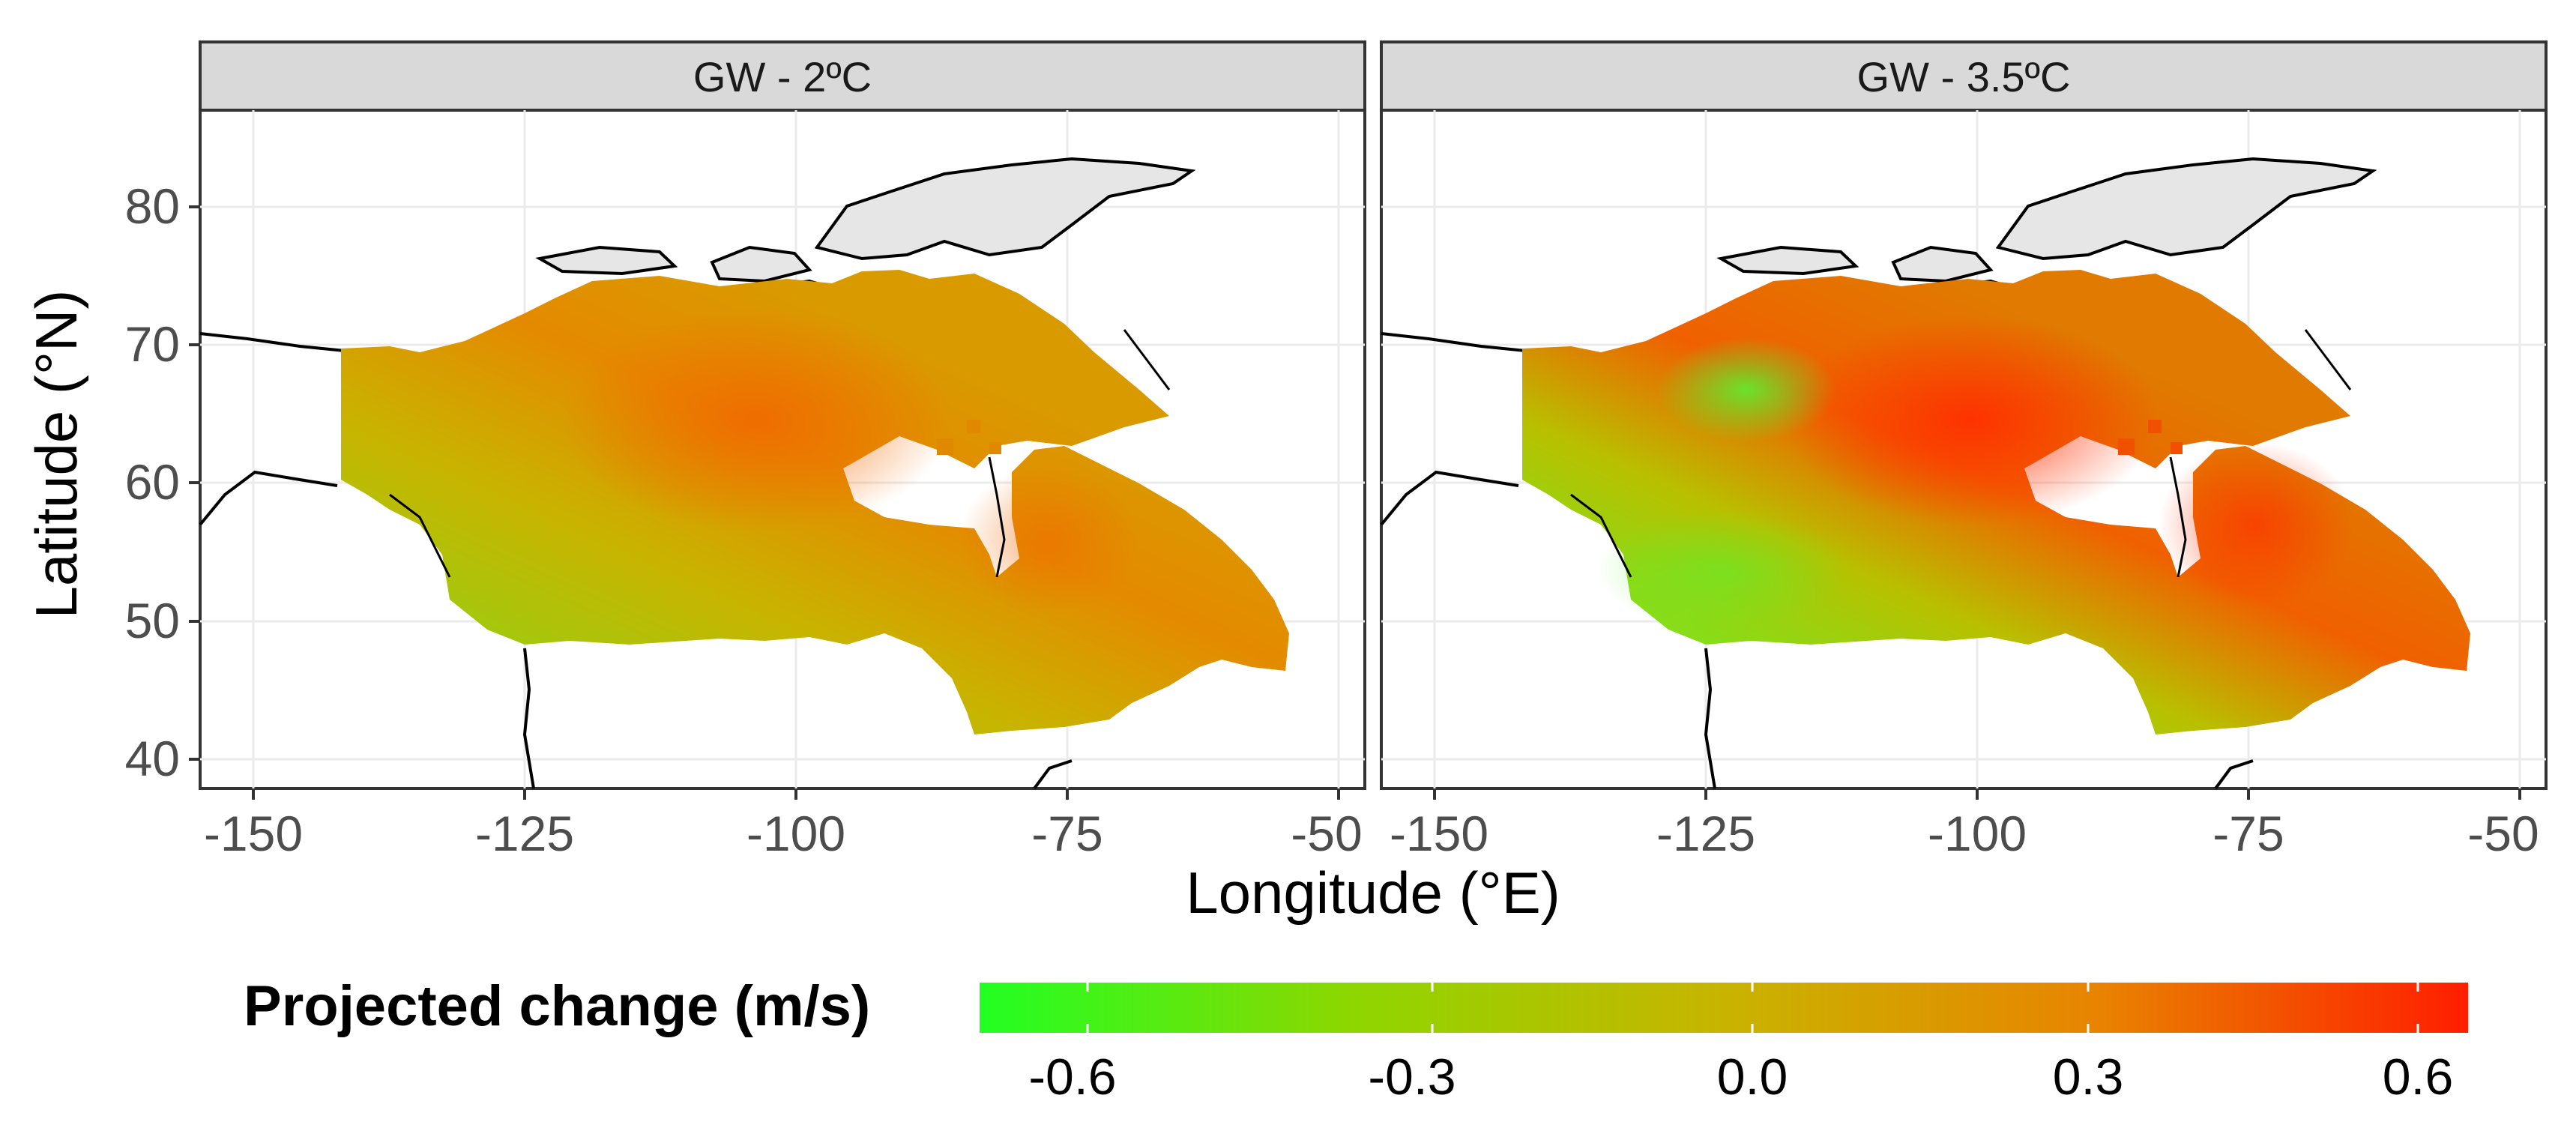 The width and height of the screenshot is (2576, 1125). What do you see at coordinates (1752, 1077) in the screenshot?
I see `legend-tick-label: 0.0` at bounding box center [1752, 1077].